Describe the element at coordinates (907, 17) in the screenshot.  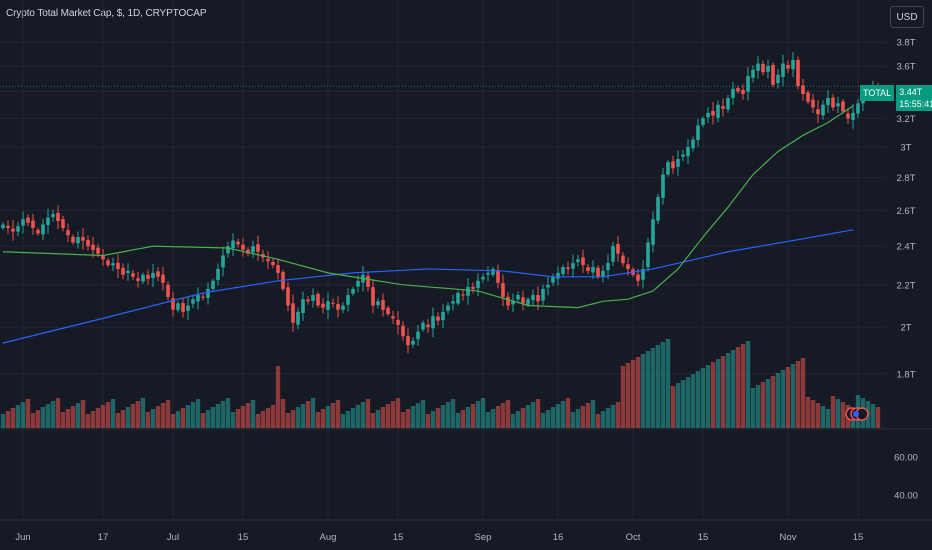
I see `currency-button: USD` at that location.